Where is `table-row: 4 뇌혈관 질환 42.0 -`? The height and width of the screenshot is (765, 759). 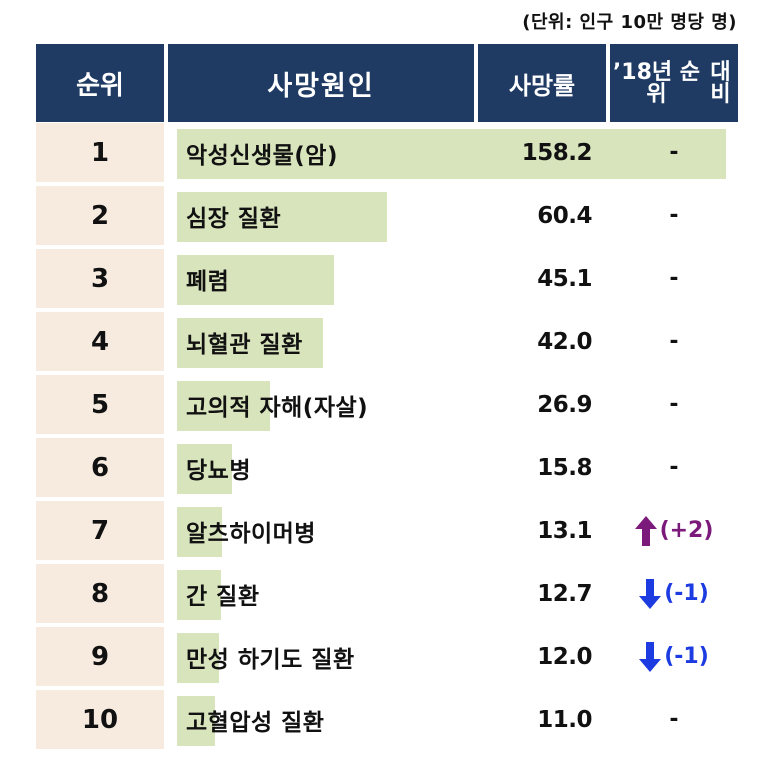
table-row: 4 뇌혈관 질환 42.0 - is located at coordinates (387, 341).